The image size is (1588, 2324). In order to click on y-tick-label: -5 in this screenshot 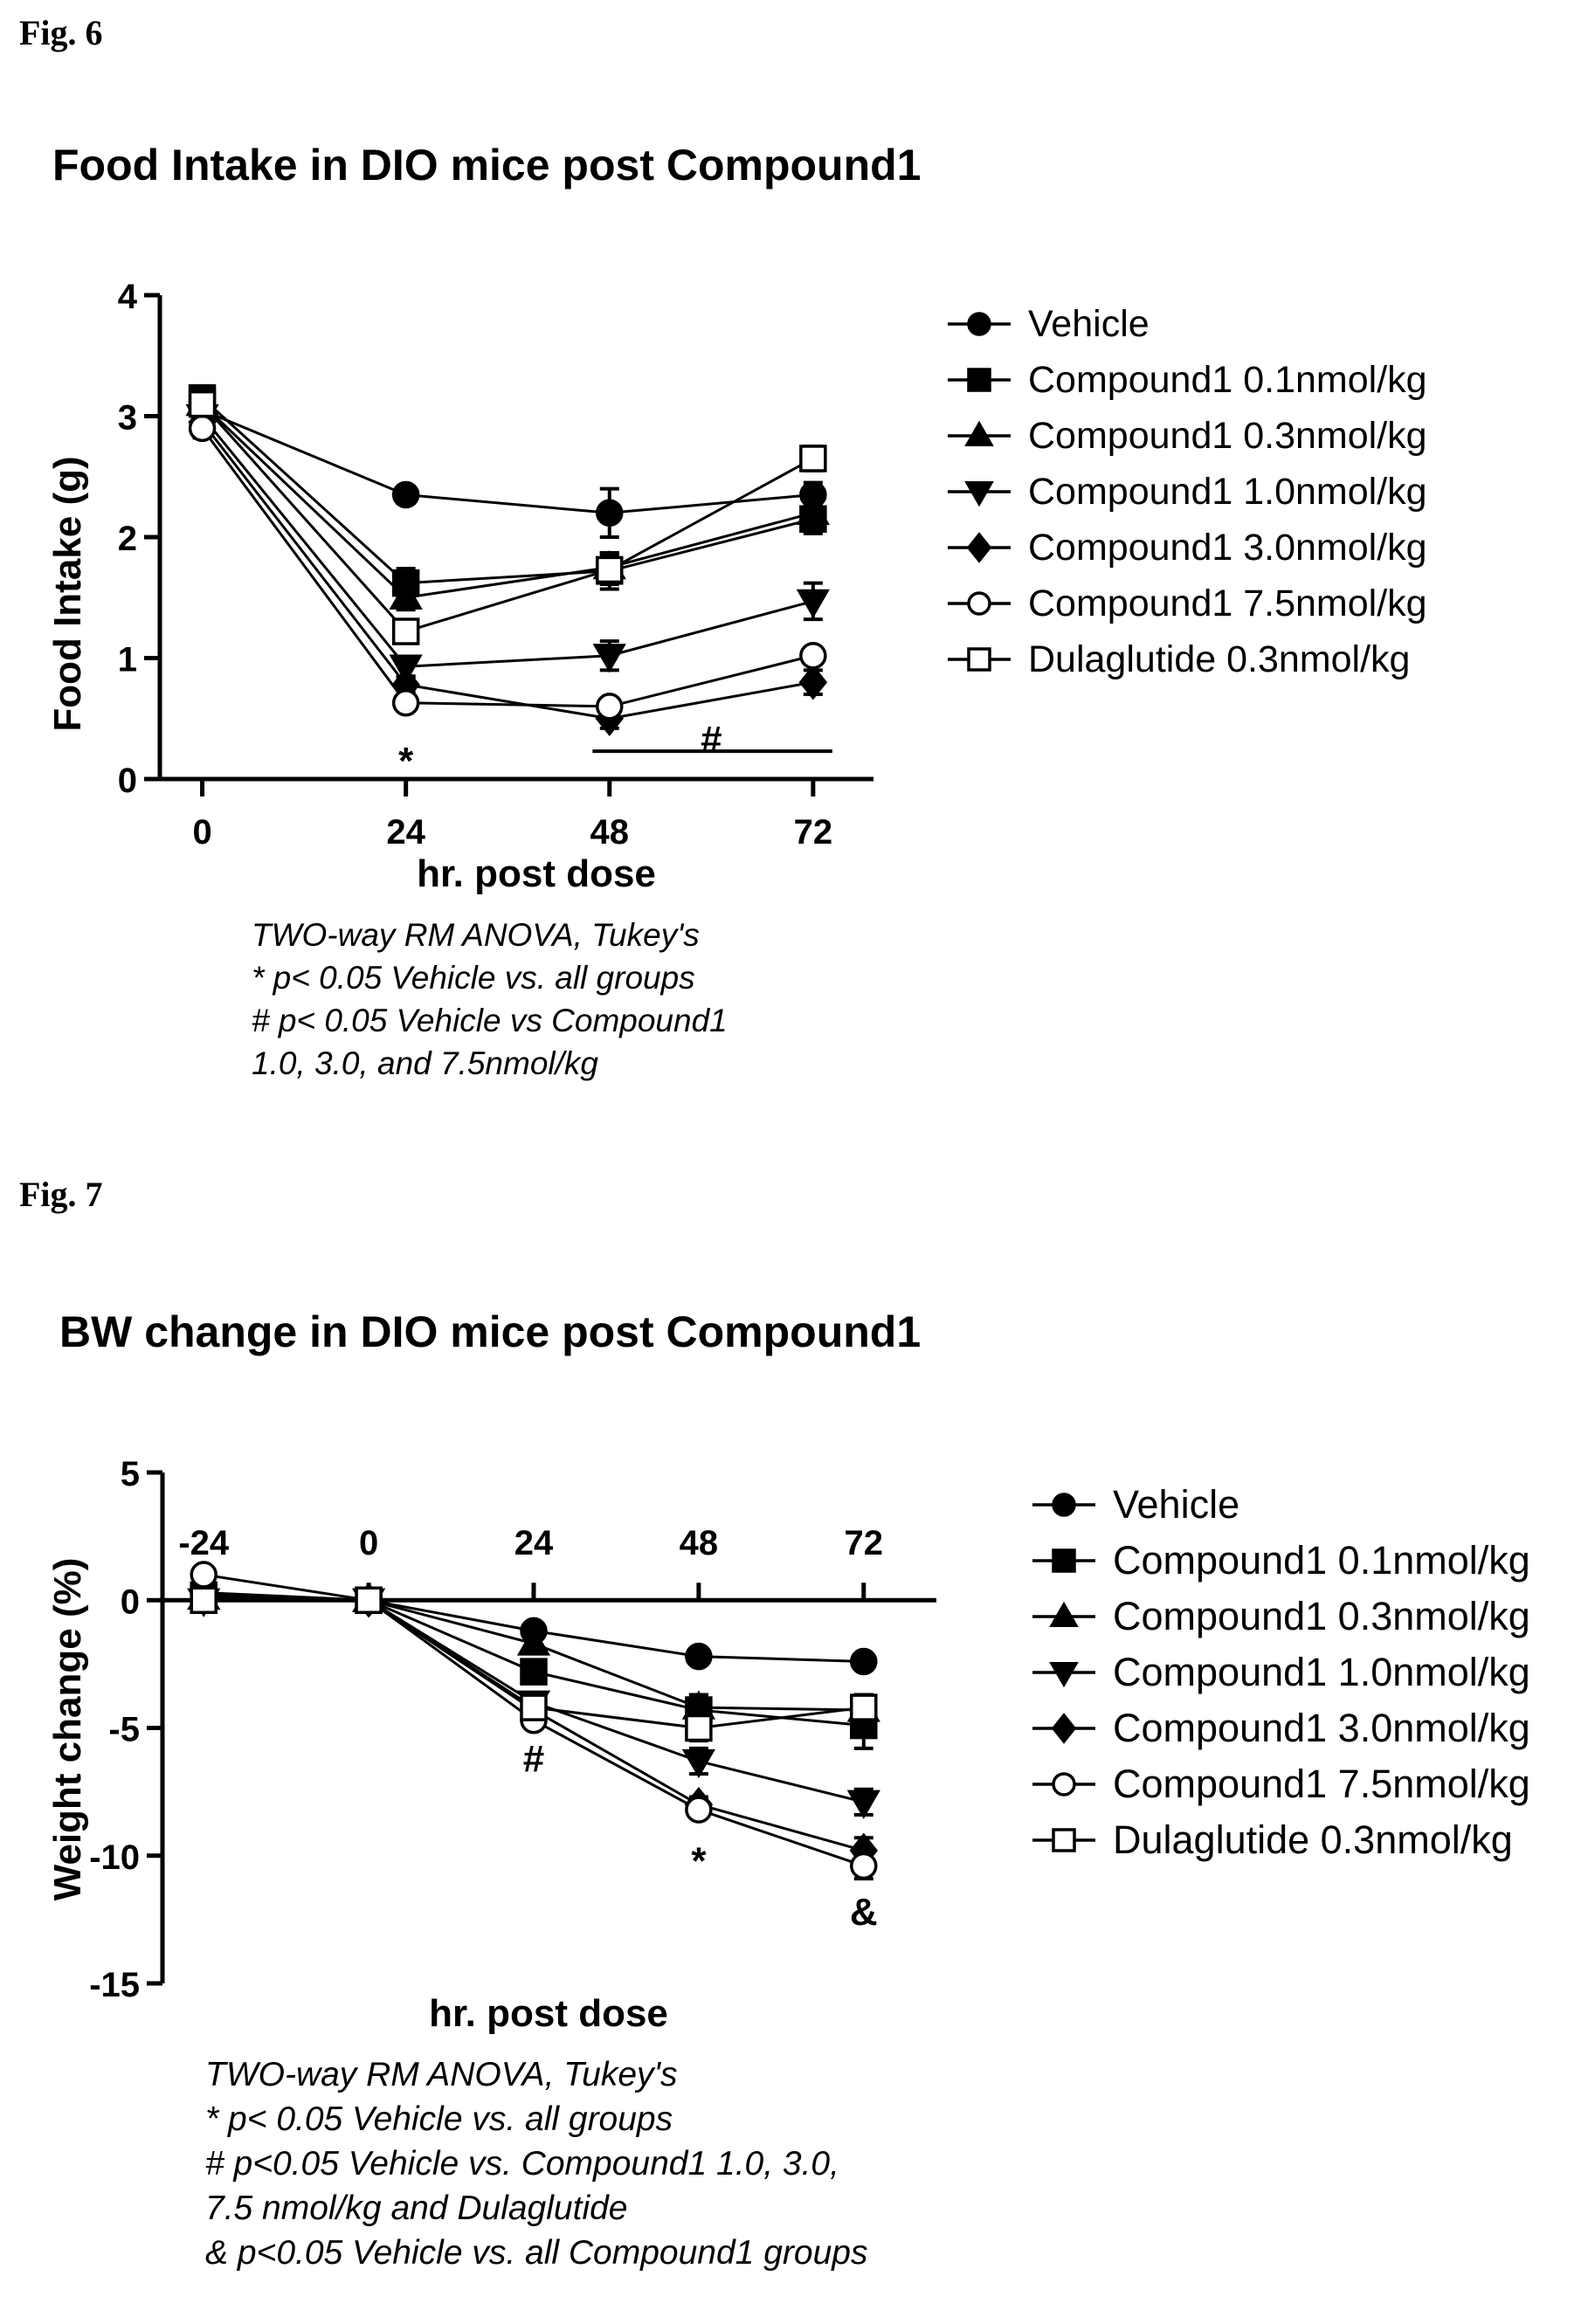, I will do `click(124, 1730)`.